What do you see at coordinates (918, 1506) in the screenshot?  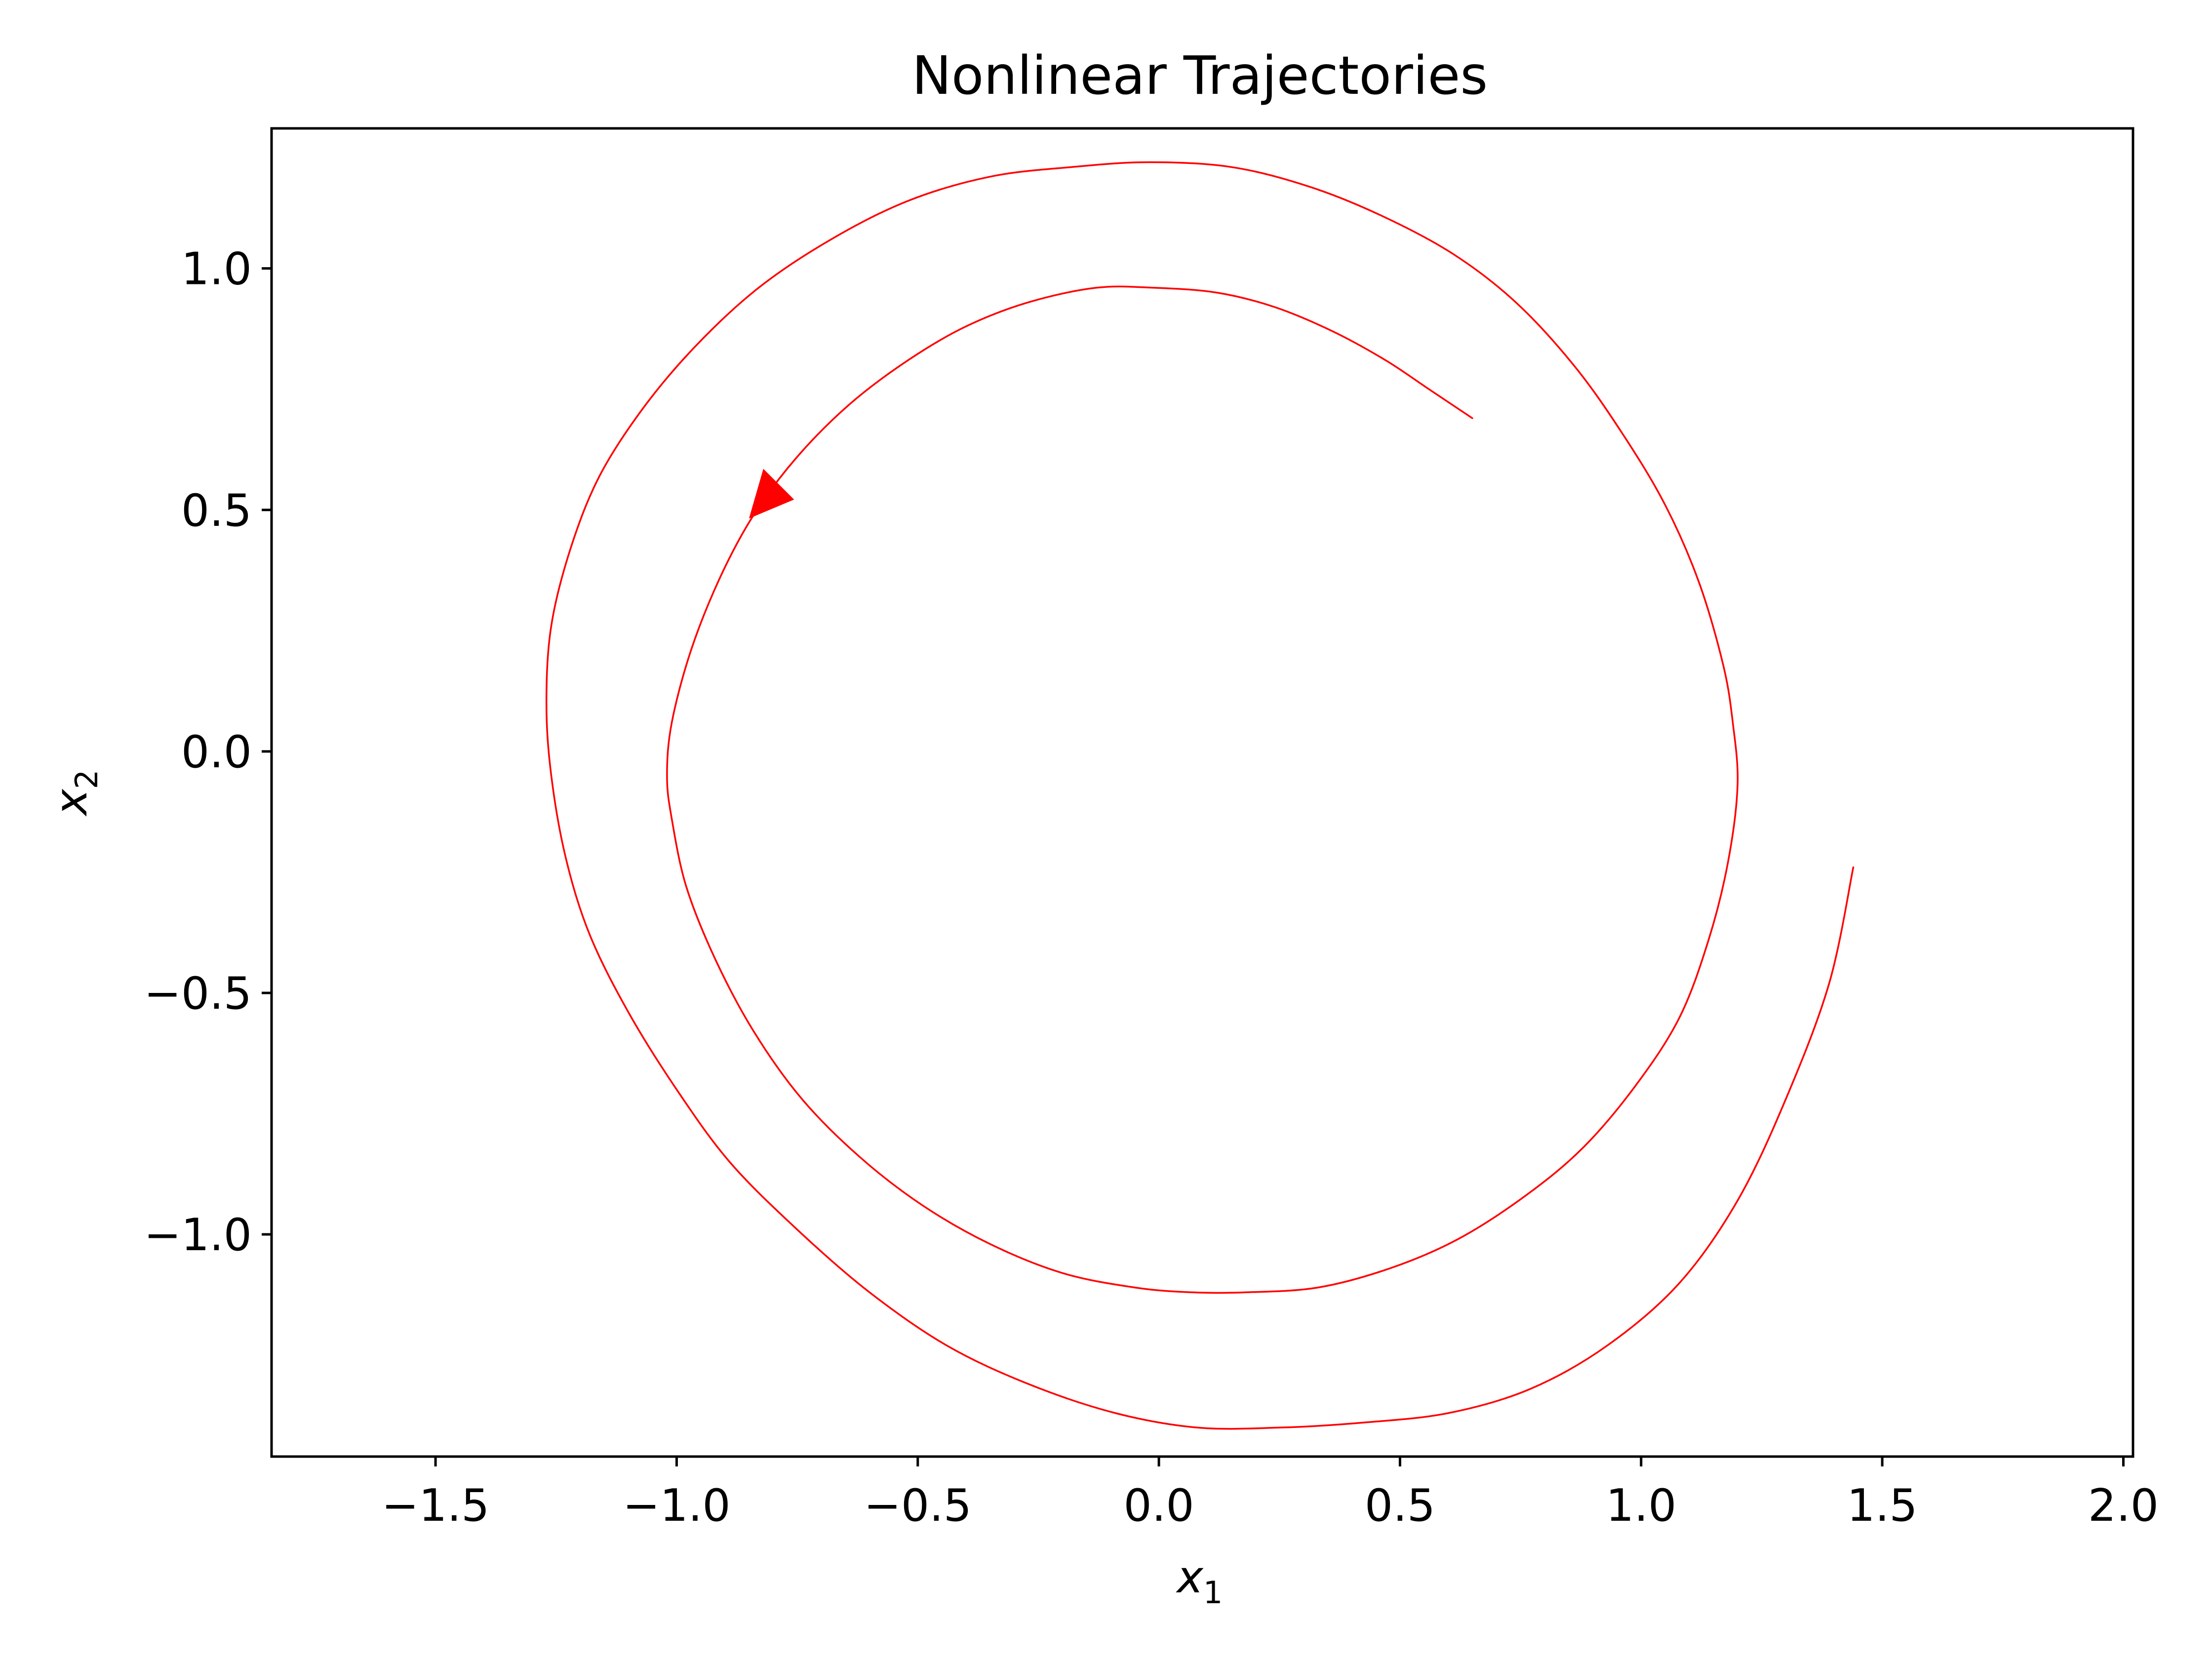 I see `x-tick-label: −0.5` at bounding box center [918, 1506].